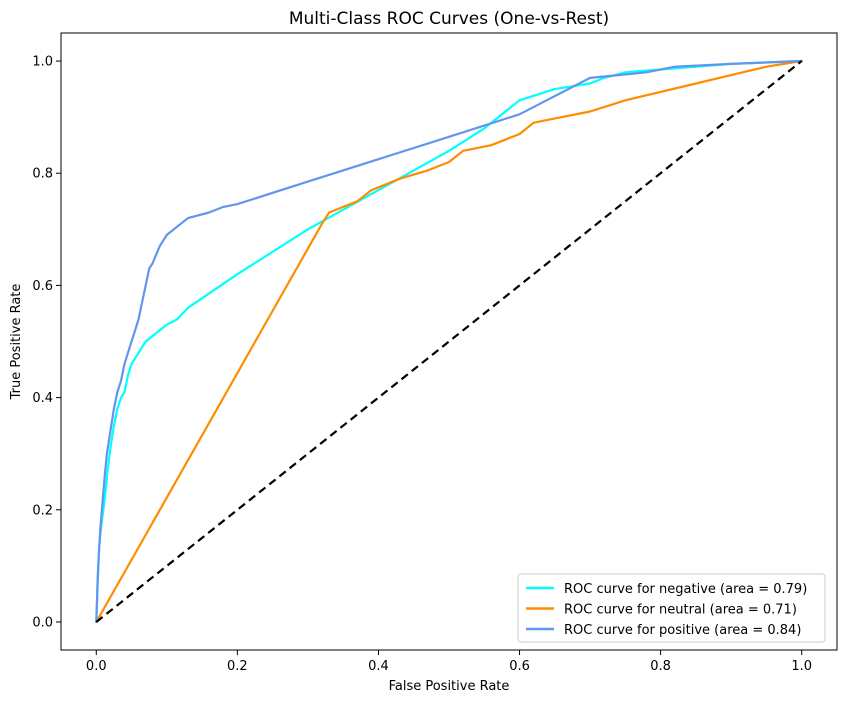 This screenshot has height=702, width=846. Describe the element at coordinates (42, 62) in the screenshot. I see `y-tick-label: 1.0` at that location.